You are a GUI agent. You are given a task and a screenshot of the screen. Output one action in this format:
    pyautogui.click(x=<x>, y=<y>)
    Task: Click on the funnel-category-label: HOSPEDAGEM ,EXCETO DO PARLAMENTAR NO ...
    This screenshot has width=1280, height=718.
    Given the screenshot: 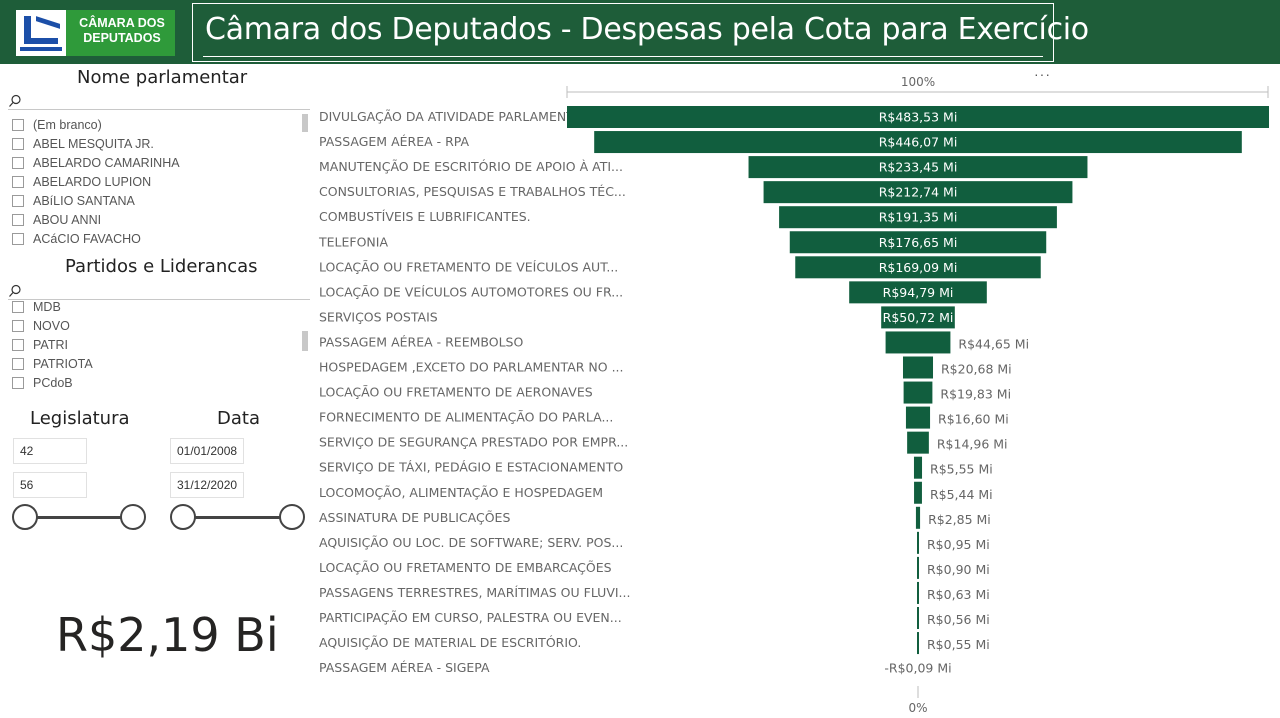 What is the action you would take?
    pyautogui.click(x=471, y=367)
    